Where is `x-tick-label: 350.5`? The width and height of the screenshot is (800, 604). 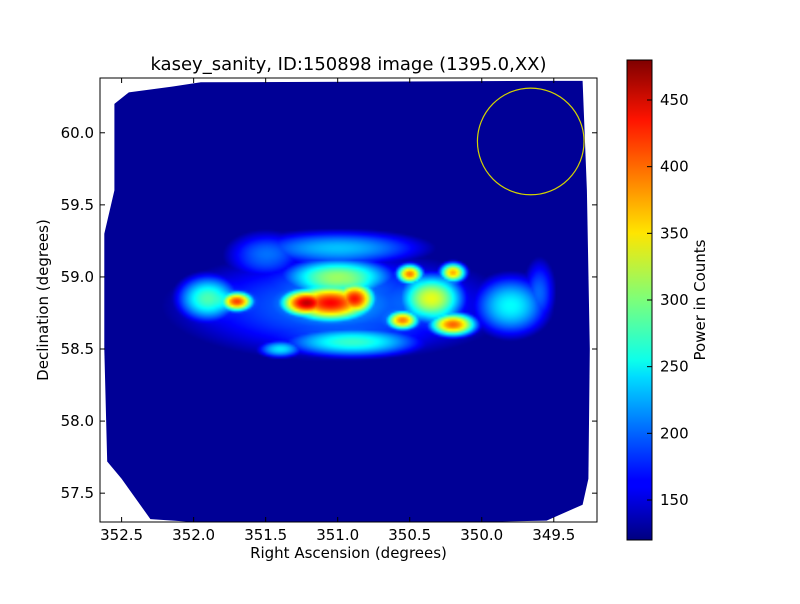 x-tick-label: 350.5 is located at coordinates (409, 535).